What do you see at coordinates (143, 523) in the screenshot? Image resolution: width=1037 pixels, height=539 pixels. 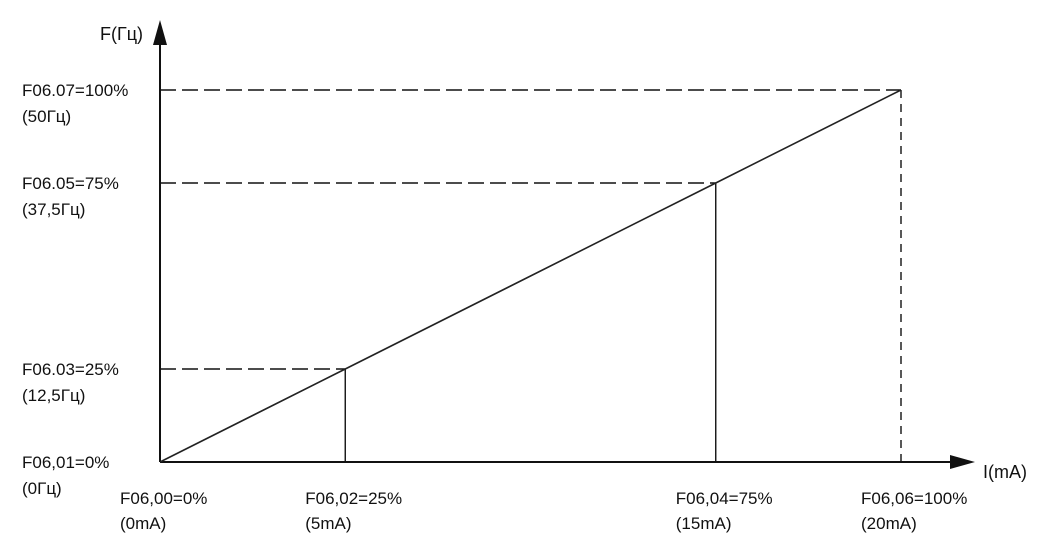 I see `x-tick-sublabel: (0mA)` at bounding box center [143, 523].